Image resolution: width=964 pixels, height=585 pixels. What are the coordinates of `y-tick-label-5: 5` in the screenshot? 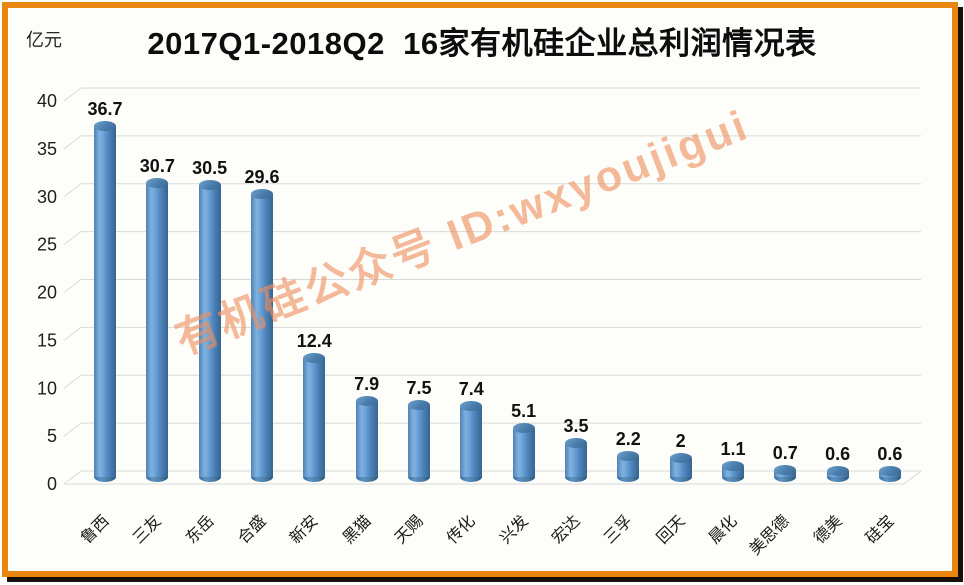 It's located at (52, 436).